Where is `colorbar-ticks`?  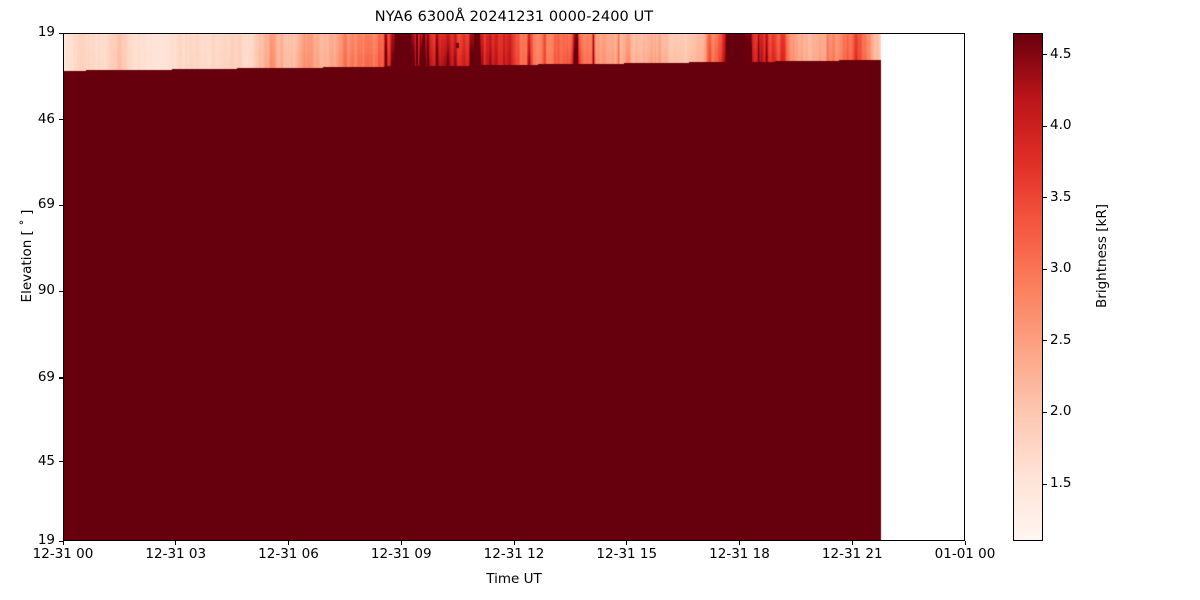 colorbar-ticks is located at coordinates (1048, 287).